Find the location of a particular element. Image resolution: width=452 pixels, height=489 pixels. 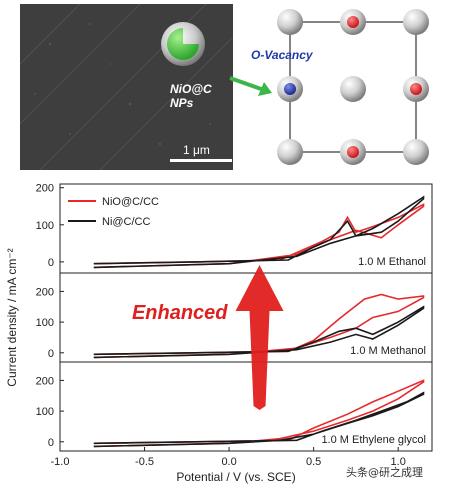

nanoparticle-core is located at coordinates (183, 44).